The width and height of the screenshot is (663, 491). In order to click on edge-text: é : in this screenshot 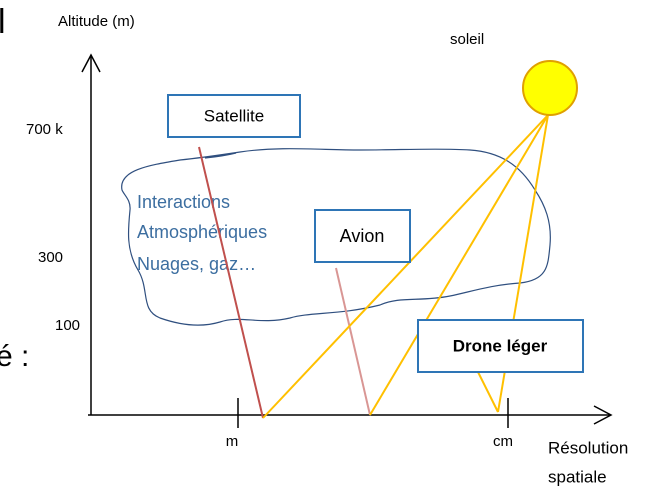, I will do `click(14, 356)`.